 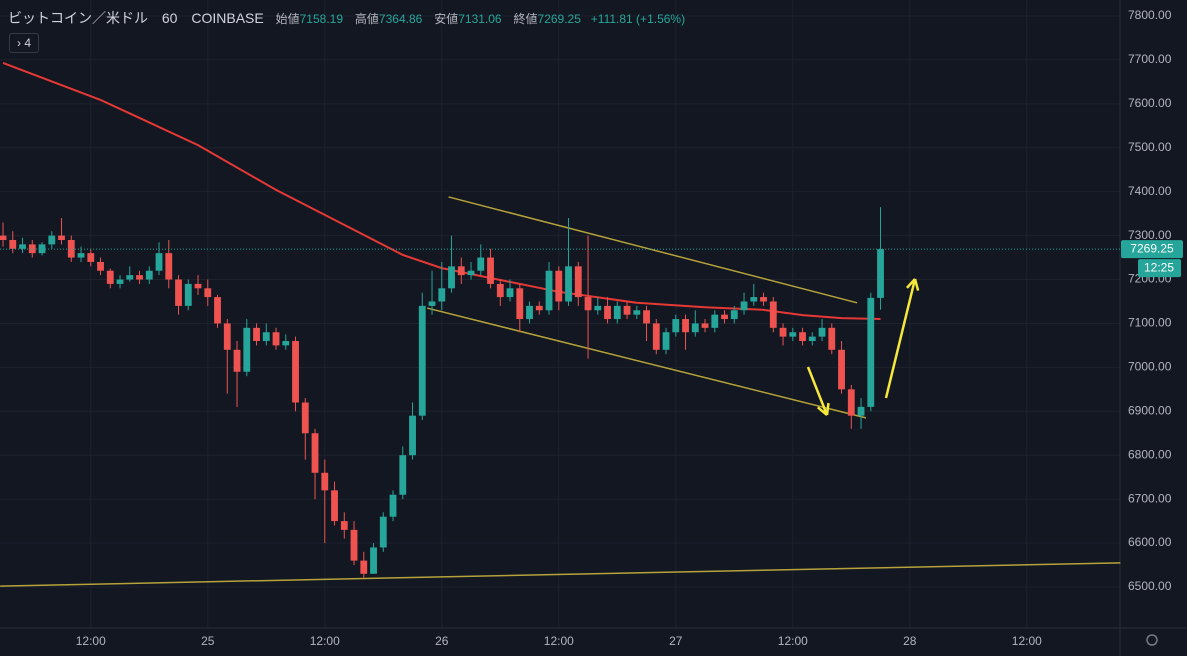 I want to click on indicator-toggle: › 4, so click(x=24, y=43).